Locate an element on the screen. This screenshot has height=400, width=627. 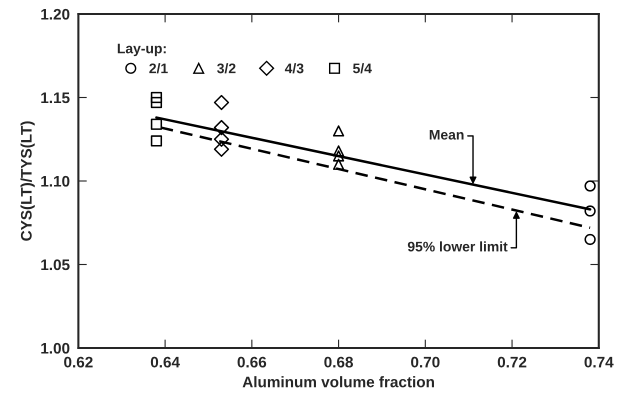
x-tick-label: 0.68 is located at coordinates (338, 362).